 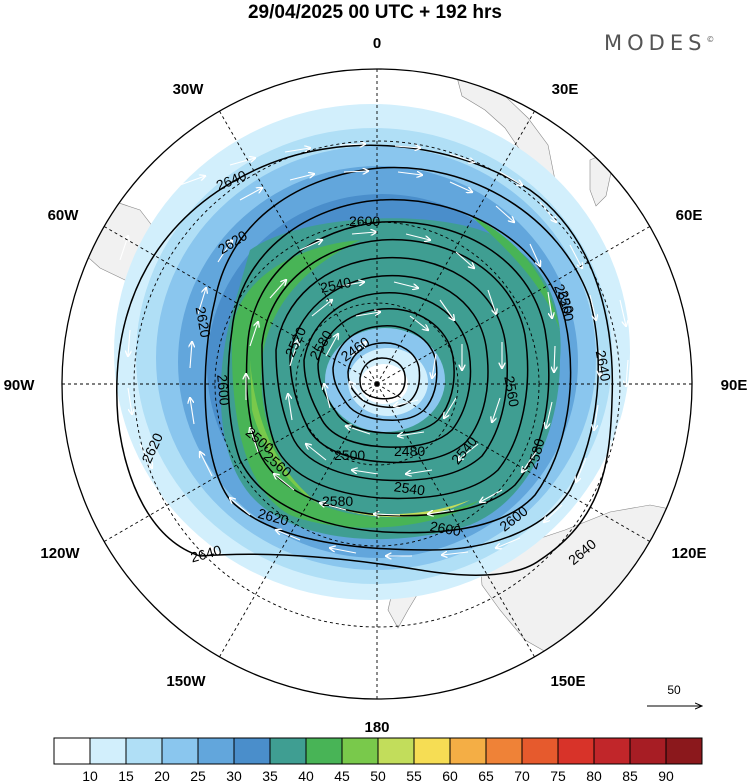 What do you see at coordinates (270, 775) in the screenshot?
I see `colorbar-tick-label: 35` at bounding box center [270, 775].